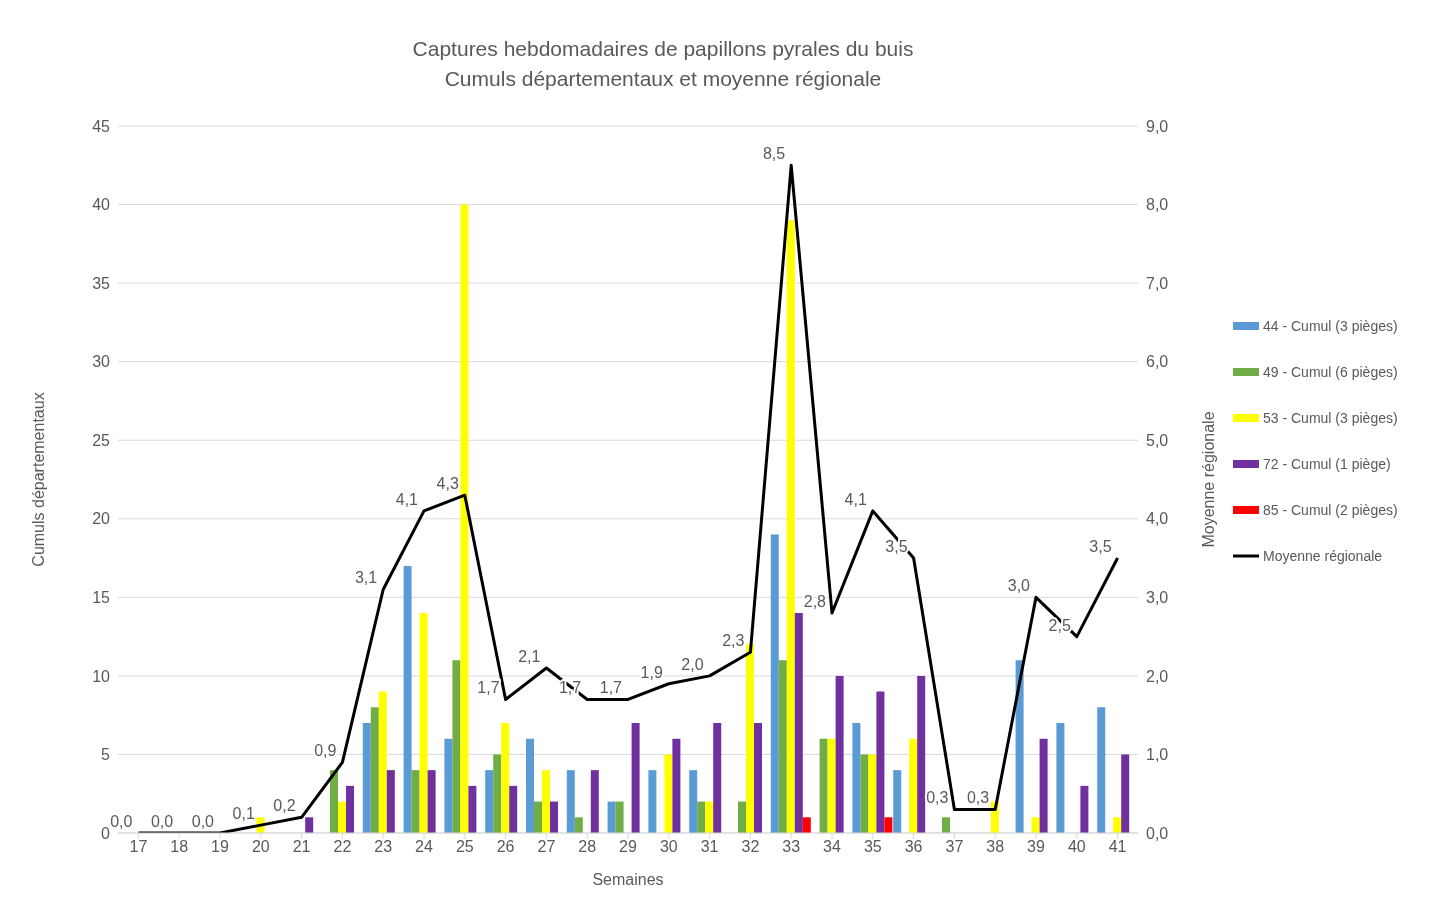 The height and width of the screenshot is (914, 1435). What do you see at coordinates (101, 440) in the screenshot?
I see `y-tick-label: 25` at bounding box center [101, 440].